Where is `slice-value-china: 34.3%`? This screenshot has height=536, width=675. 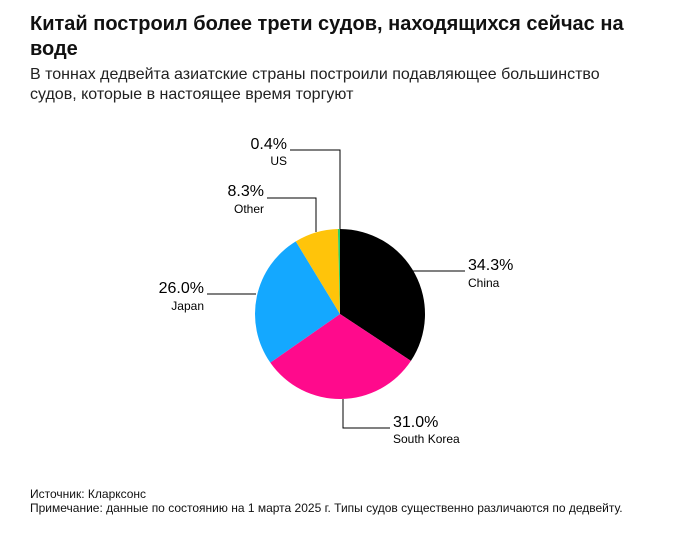
slice-value-china: 34.3% is located at coordinates (490, 265).